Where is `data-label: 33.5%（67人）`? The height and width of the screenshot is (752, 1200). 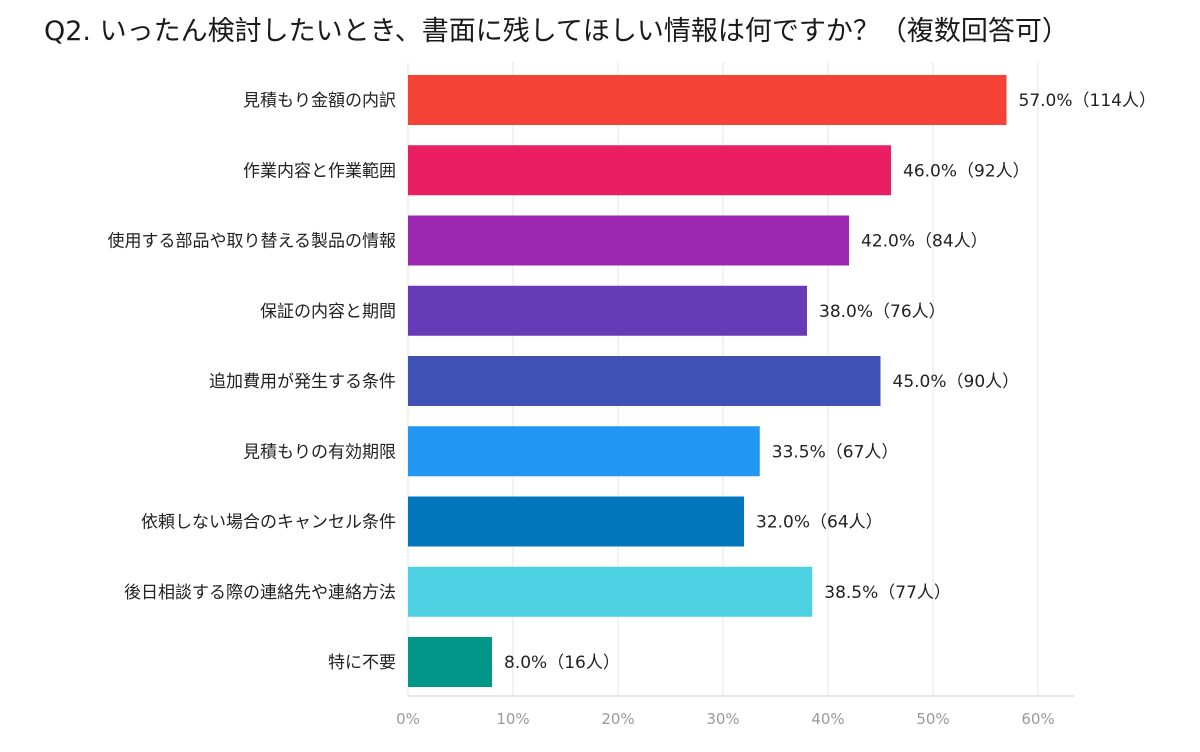 data-label: 33.5%（67人） is located at coordinates (835, 452).